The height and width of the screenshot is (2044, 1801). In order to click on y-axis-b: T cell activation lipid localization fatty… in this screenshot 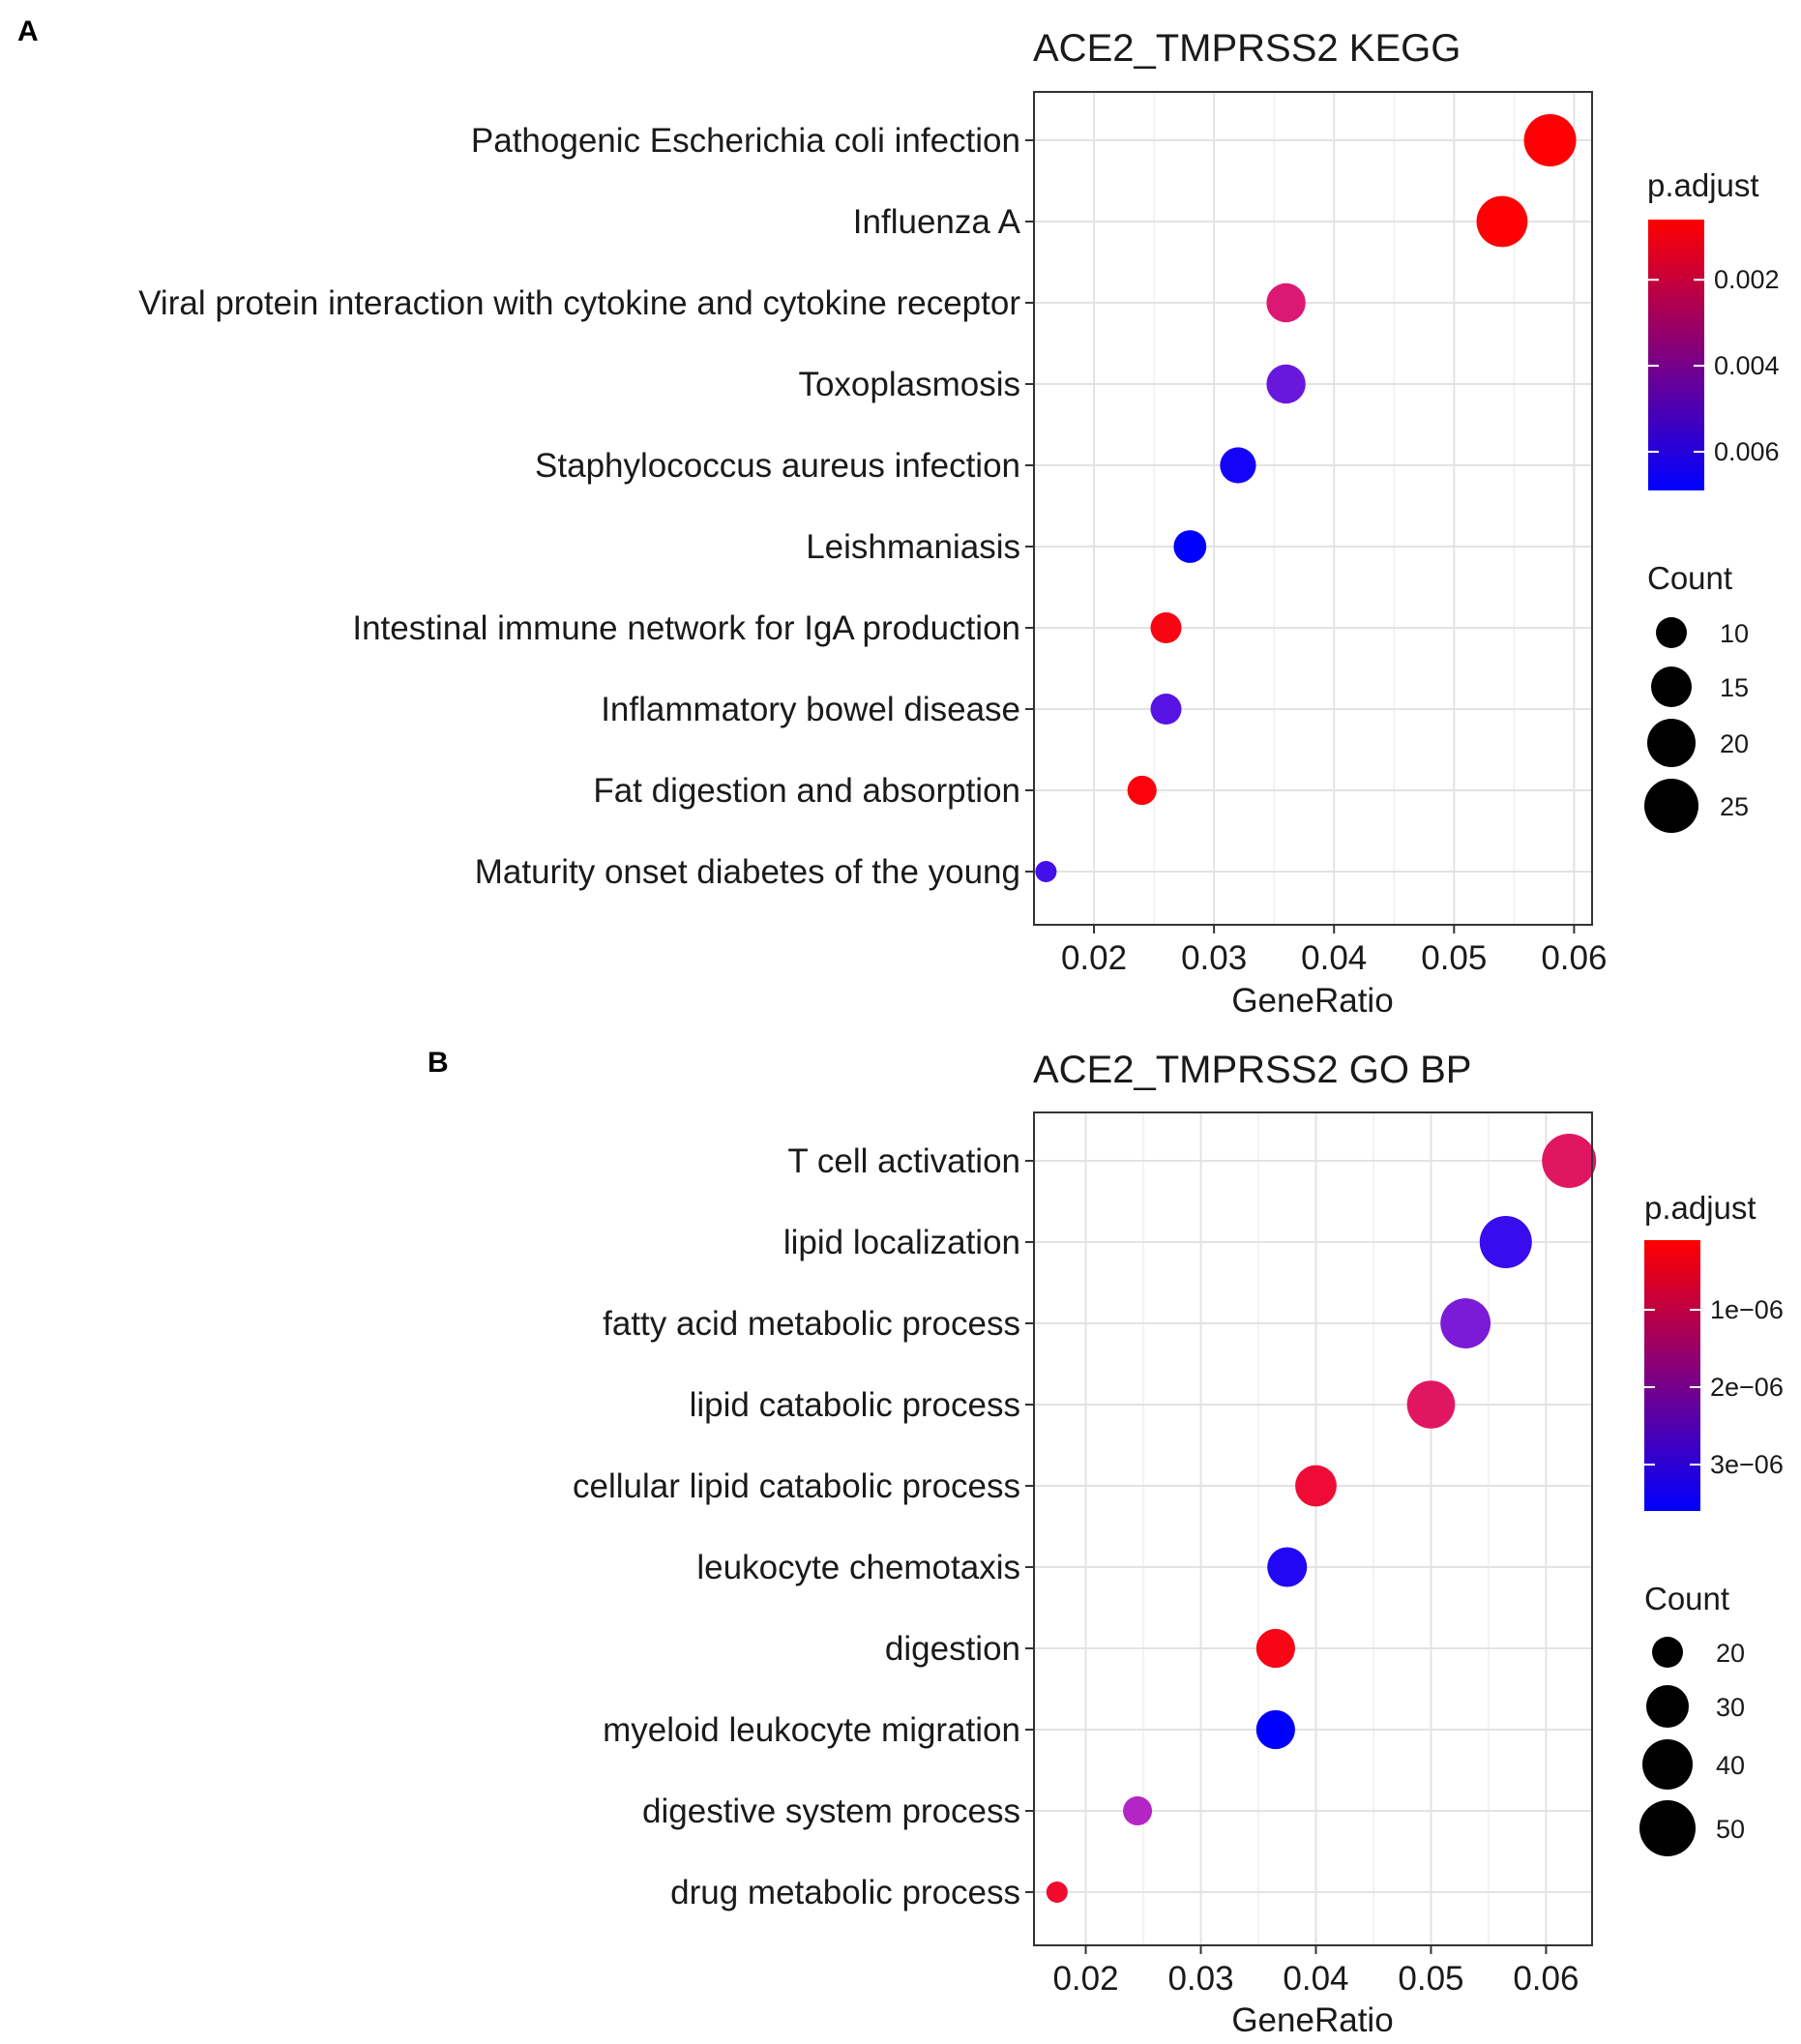, I will do `click(803, 1526)`.